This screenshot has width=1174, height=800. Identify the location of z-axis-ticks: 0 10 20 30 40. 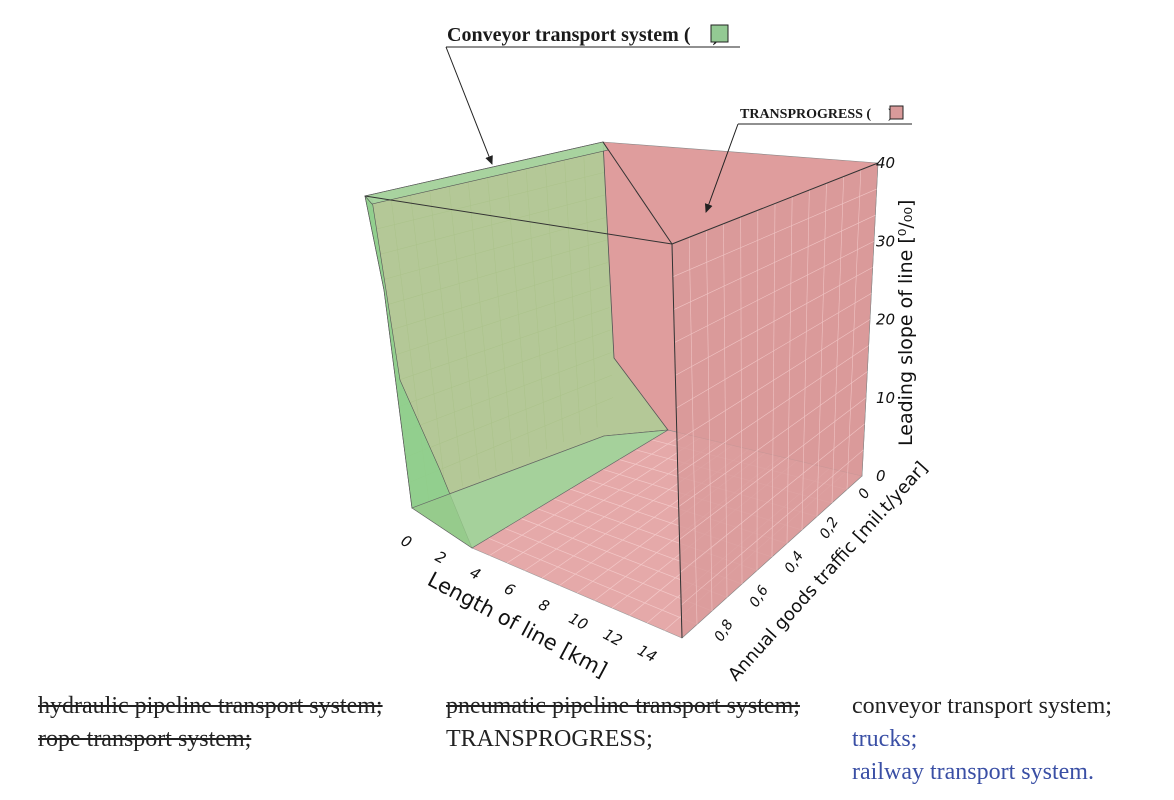
(885, 319).